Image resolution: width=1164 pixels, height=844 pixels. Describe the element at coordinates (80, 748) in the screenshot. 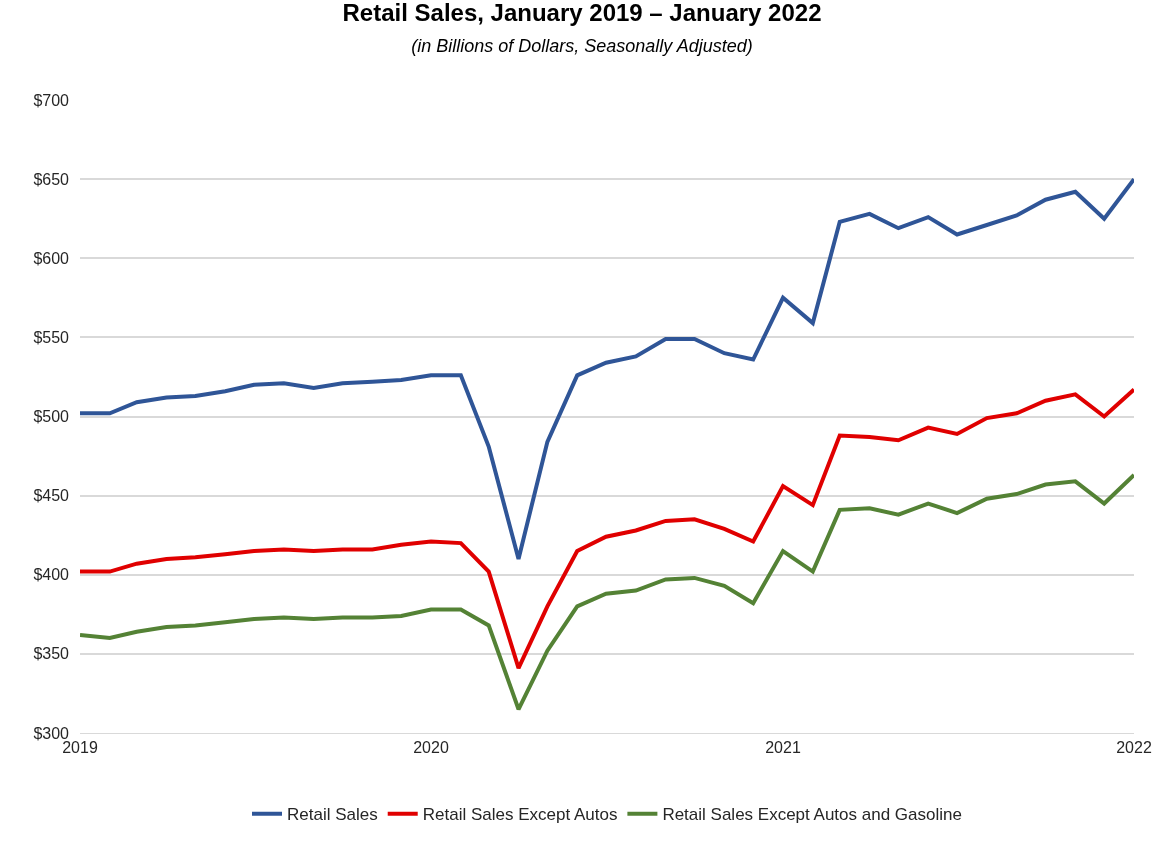

I see `x-tick-label: 2019` at that location.